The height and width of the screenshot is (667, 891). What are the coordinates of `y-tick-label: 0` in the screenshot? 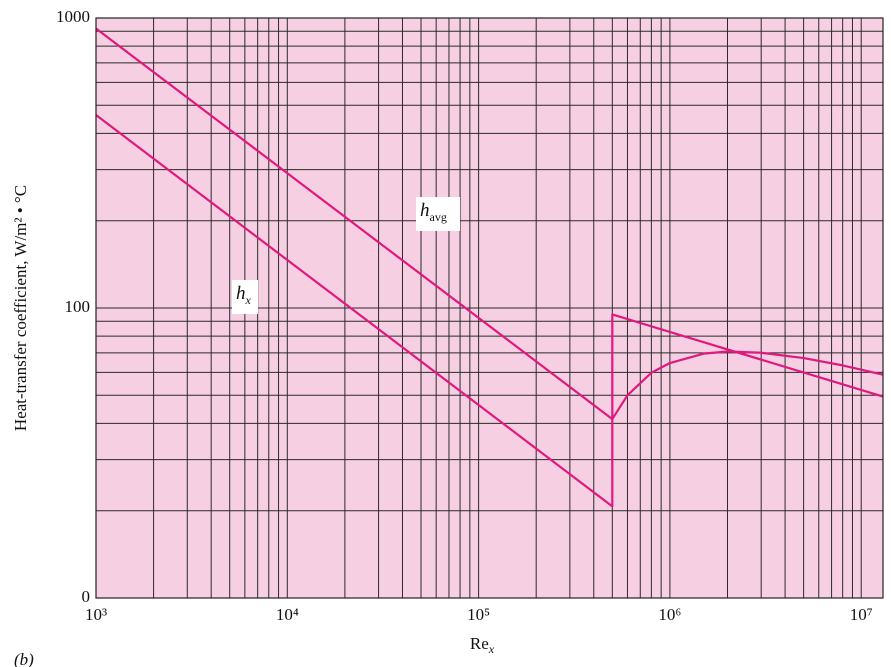 It's located at (86, 596).